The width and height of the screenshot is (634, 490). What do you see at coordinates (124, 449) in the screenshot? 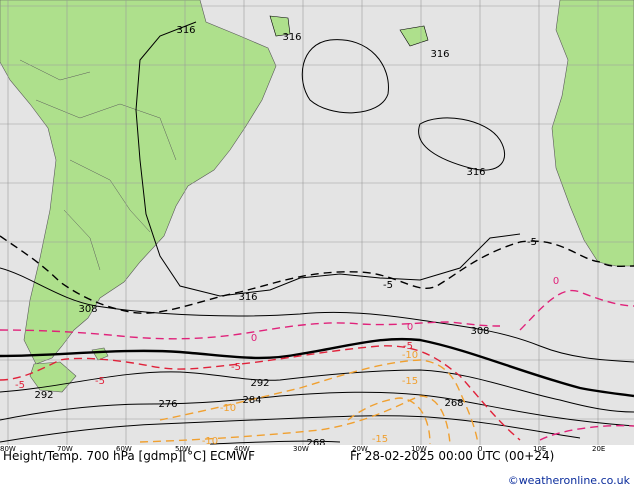
I see `lon-label-60w: 60W` at bounding box center [124, 449].